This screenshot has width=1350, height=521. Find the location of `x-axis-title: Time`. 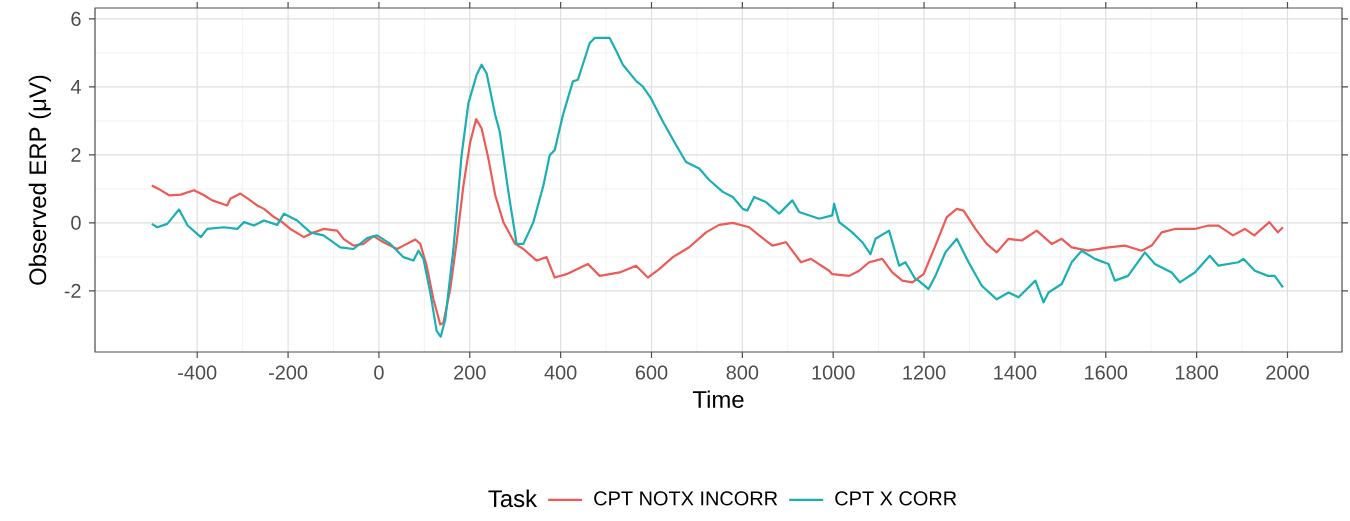

x-axis-title: Time is located at coordinates (718, 399).